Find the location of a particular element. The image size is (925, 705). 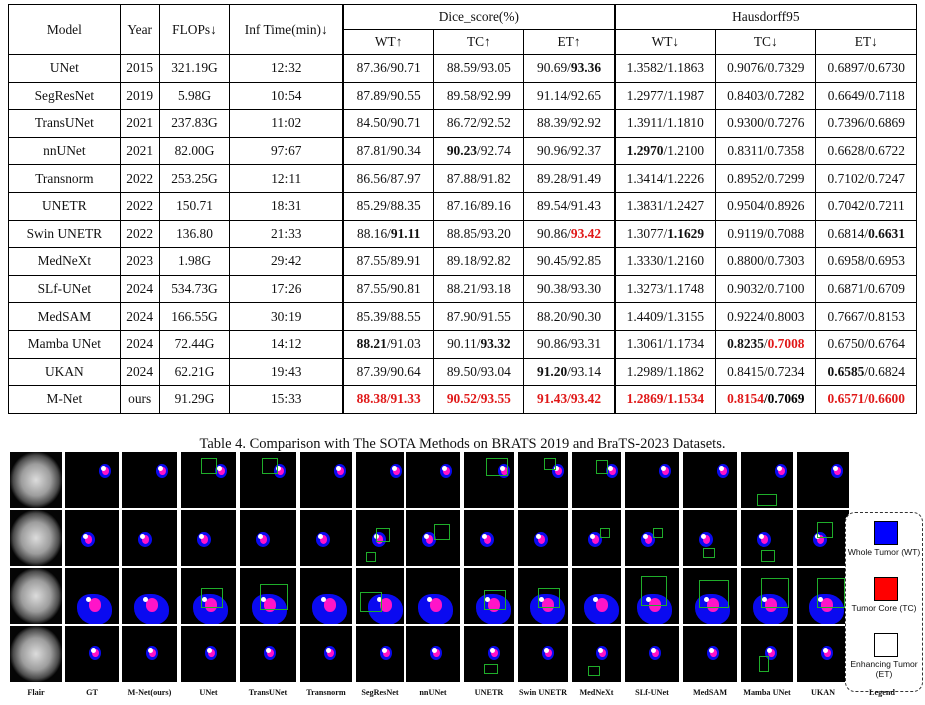

cell-value-part: 89.58/92.99 is located at coordinates (478, 95).